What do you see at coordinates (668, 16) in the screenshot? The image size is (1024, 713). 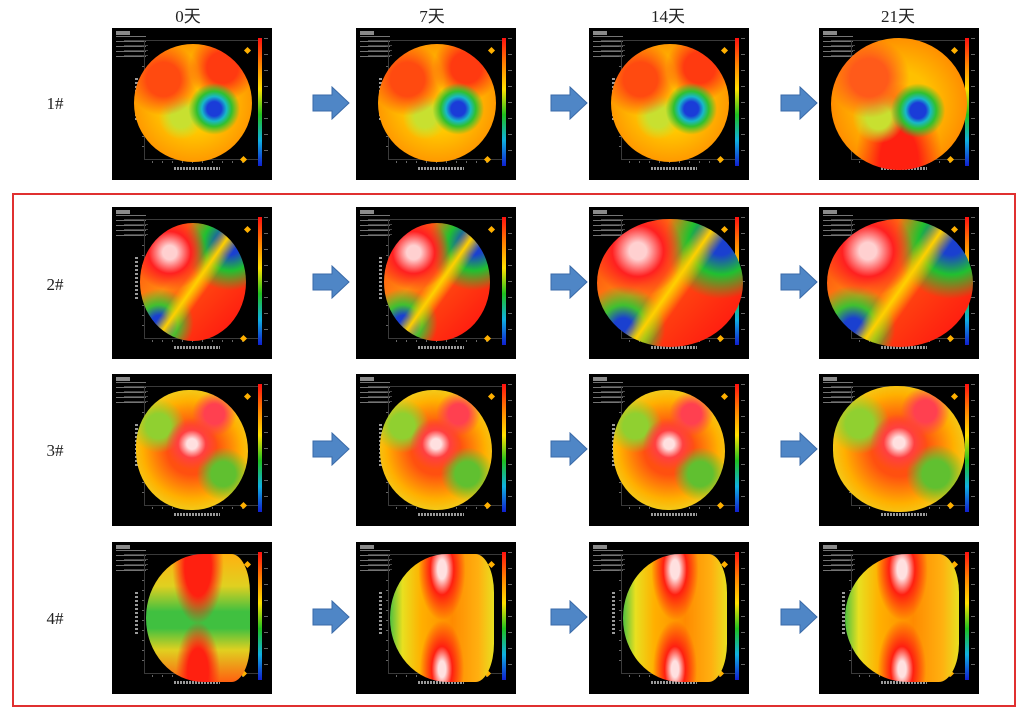 I see `column-header-2: 14天` at bounding box center [668, 16].